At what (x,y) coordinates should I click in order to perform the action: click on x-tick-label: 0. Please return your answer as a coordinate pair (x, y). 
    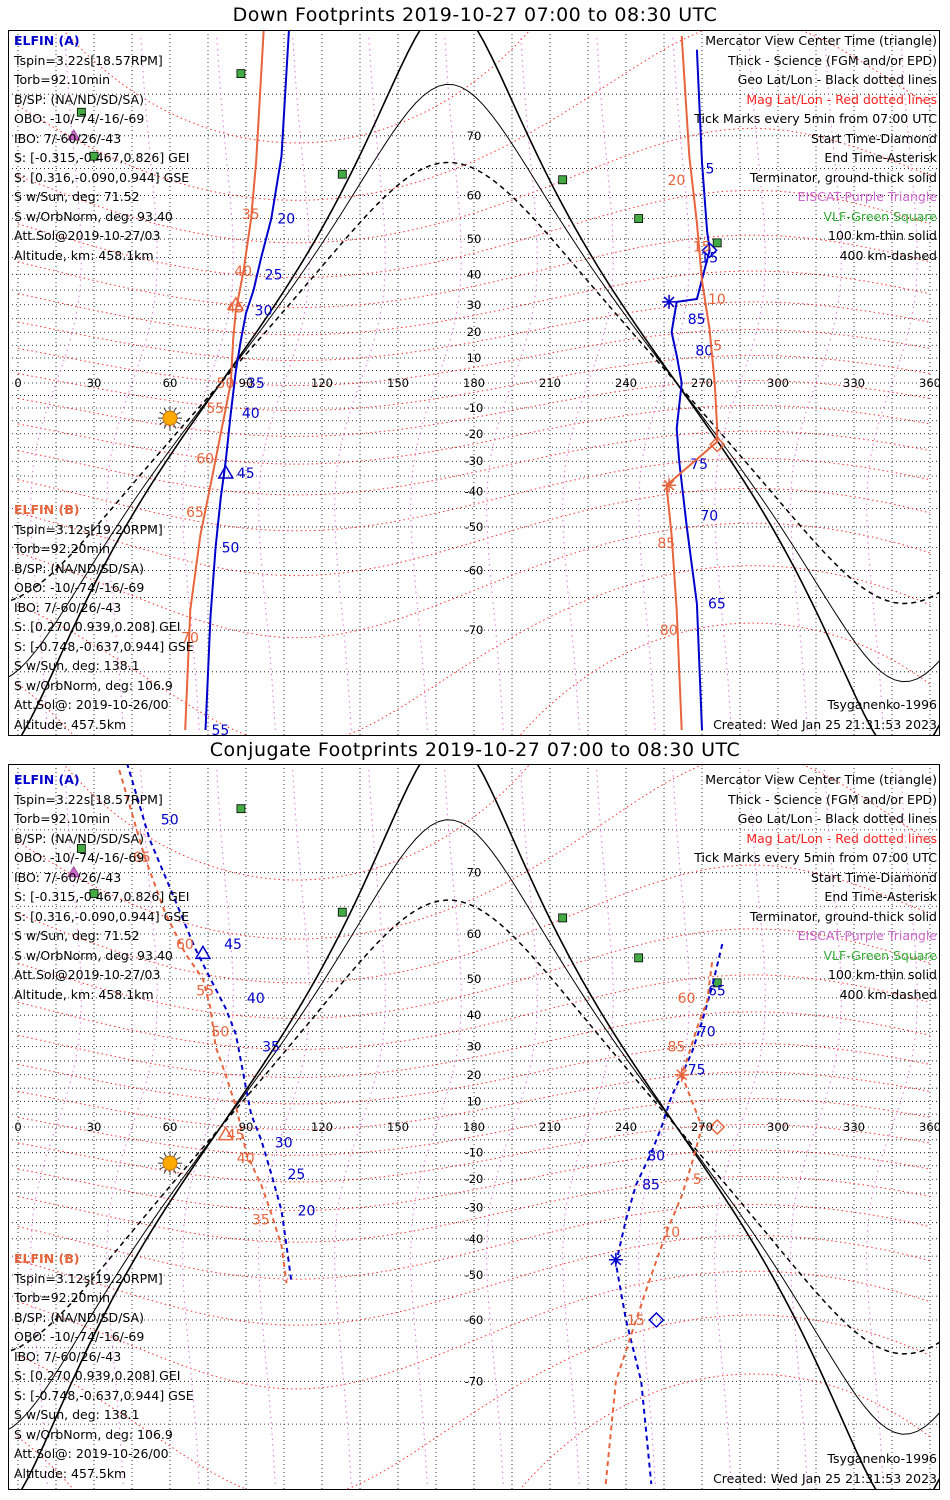
    Looking at the image, I should click on (17, 383).